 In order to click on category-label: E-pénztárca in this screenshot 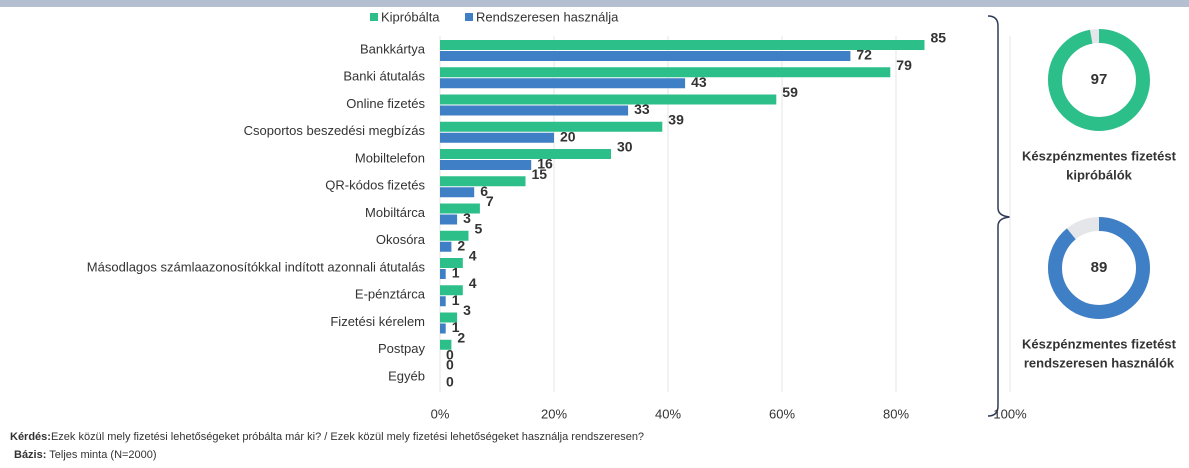, I will do `click(390, 294)`.